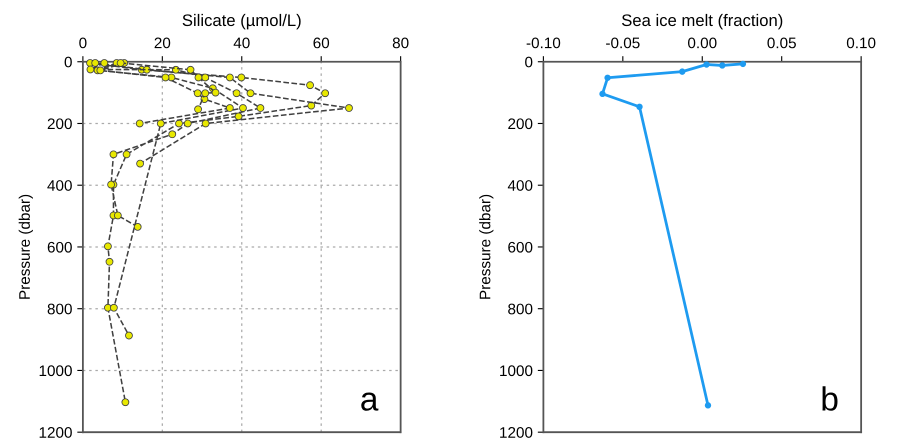 The width and height of the screenshot is (921, 441). I want to click on annotation: b, so click(830, 398).